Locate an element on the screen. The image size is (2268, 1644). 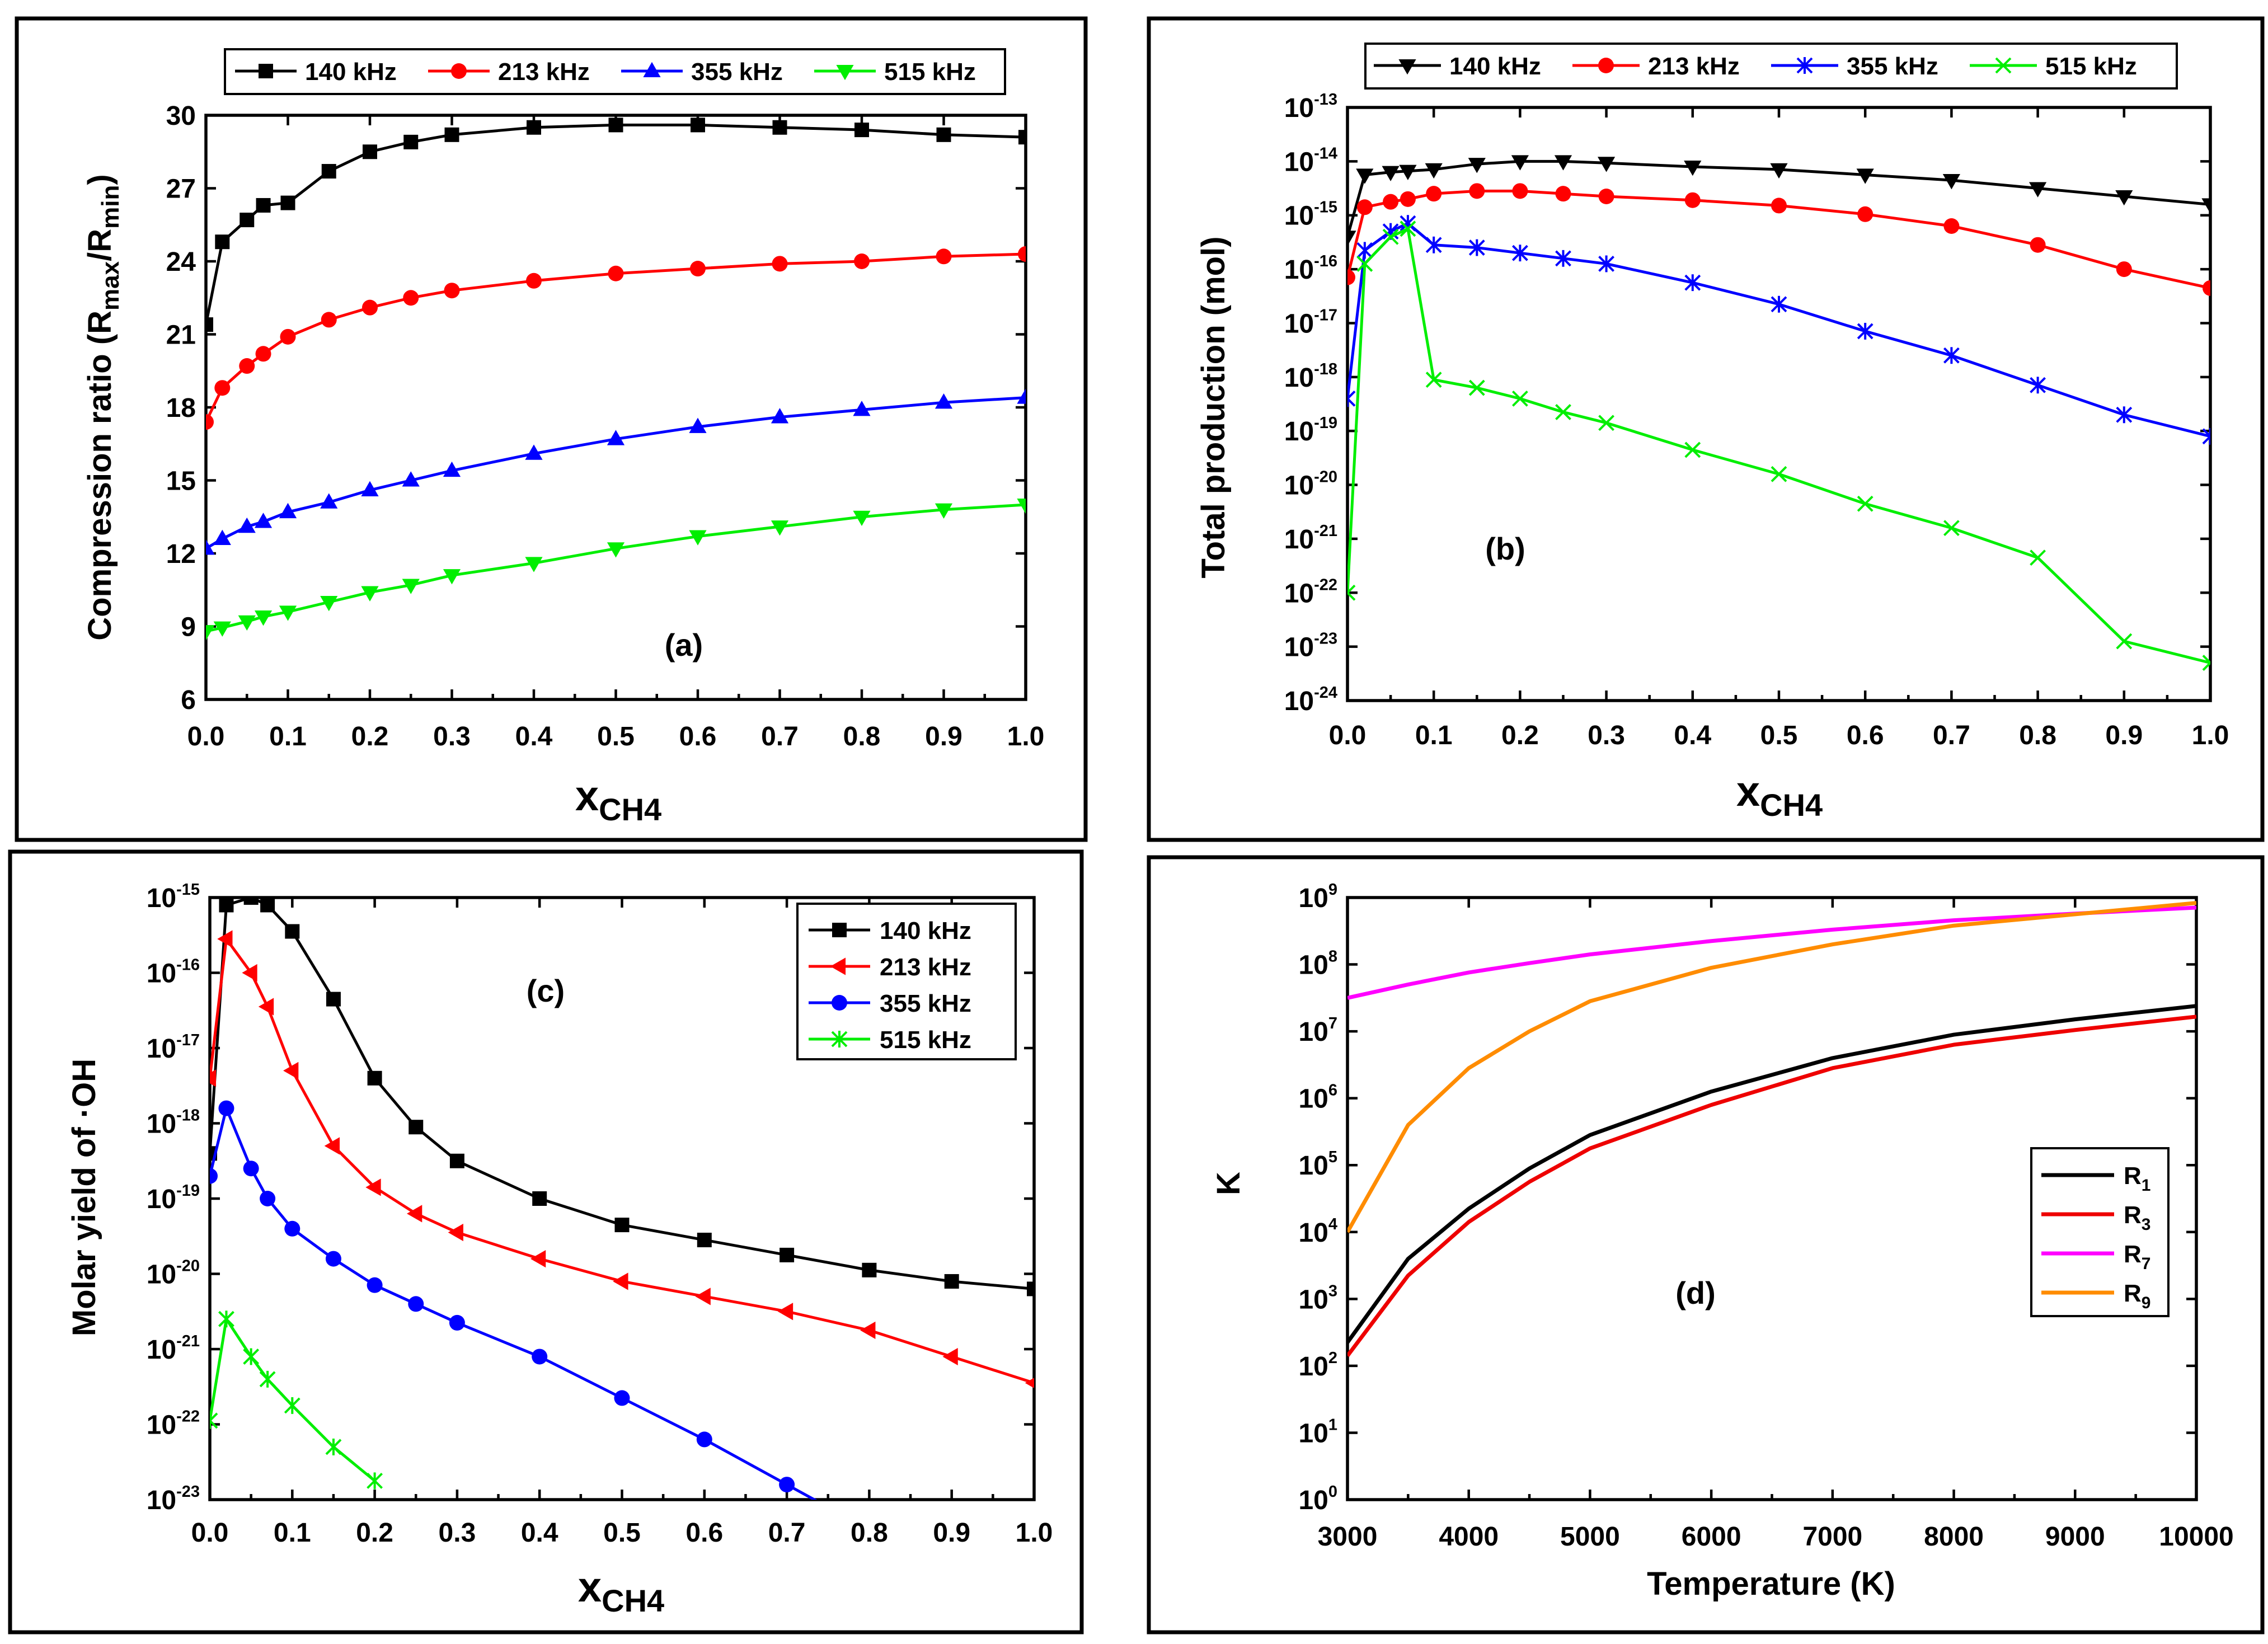
legend-label-text: R is located at coordinates (2133, 1176).